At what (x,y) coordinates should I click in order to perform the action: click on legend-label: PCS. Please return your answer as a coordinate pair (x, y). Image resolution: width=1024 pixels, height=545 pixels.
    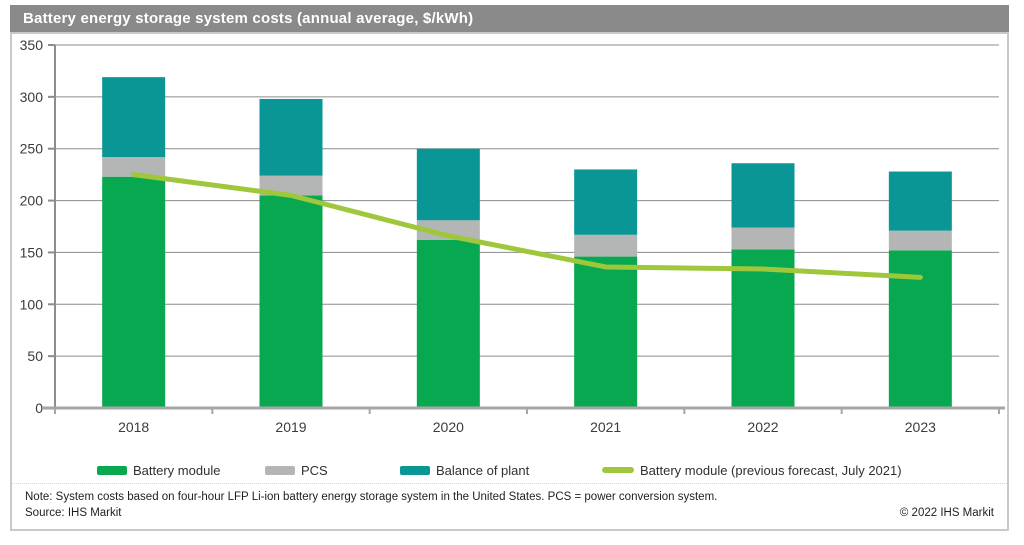
    Looking at the image, I should click on (314, 470).